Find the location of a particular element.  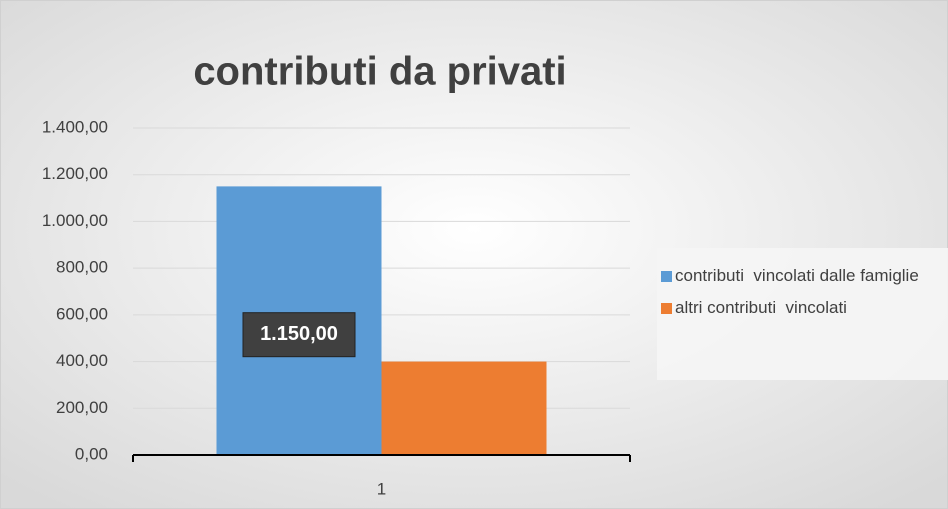

y-tick-label: 200,00 is located at coordinates (82, 407).